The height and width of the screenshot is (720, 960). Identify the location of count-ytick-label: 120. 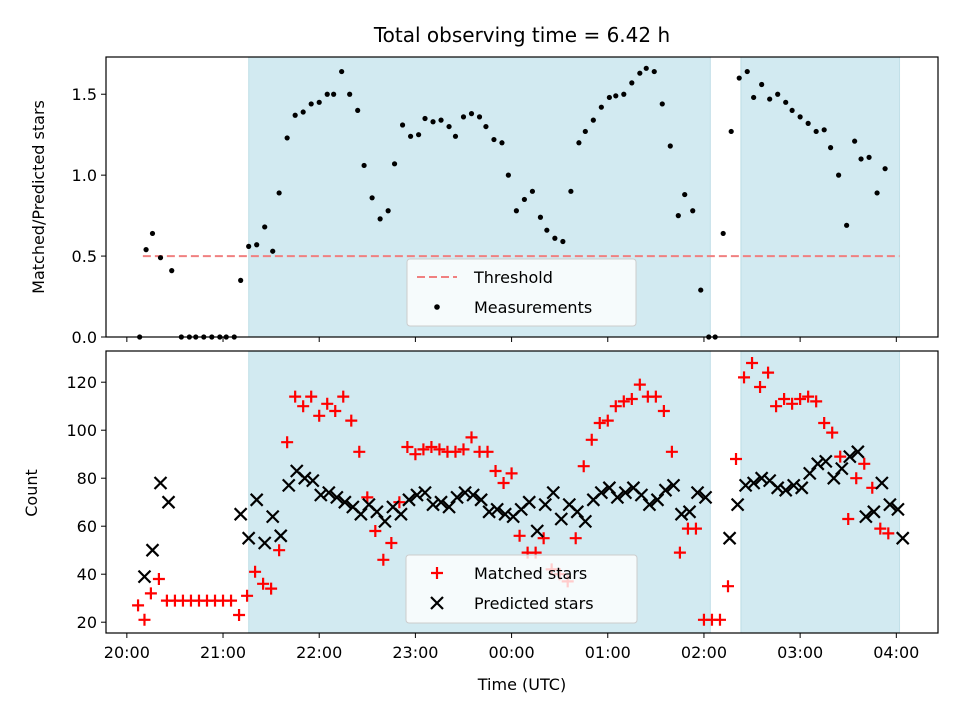
(81, 382).